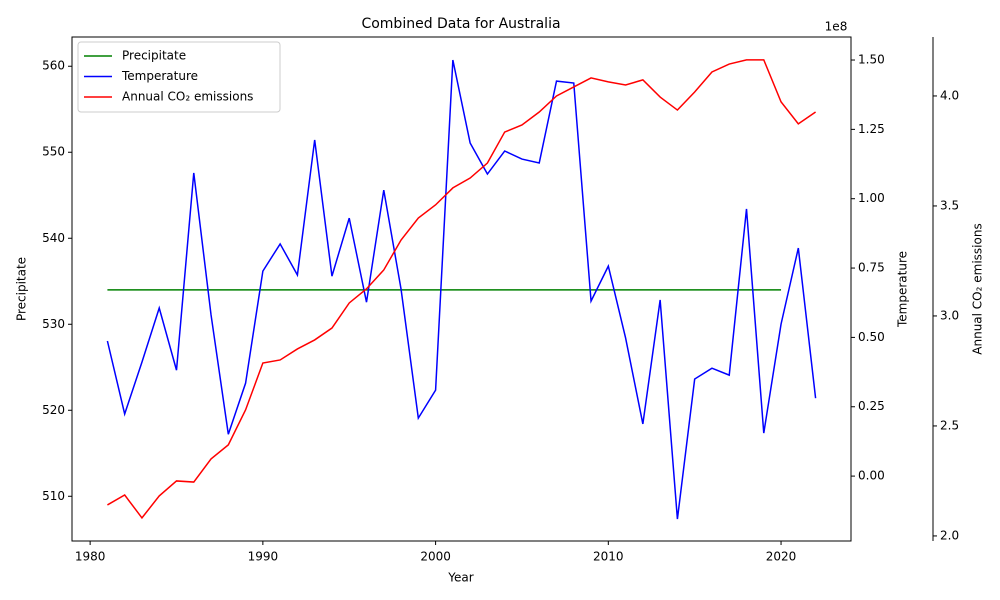 Image resolution: width=1000 pixels, height=600 pixels. I want to click on y2-offset-label: 1e8, so click(836, 27).